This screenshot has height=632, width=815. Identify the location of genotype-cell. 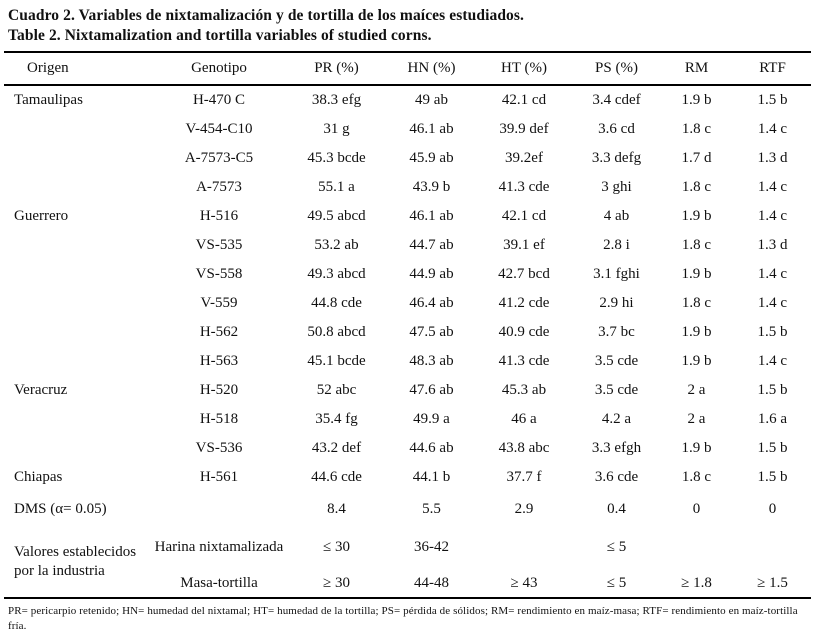
(219, 509).